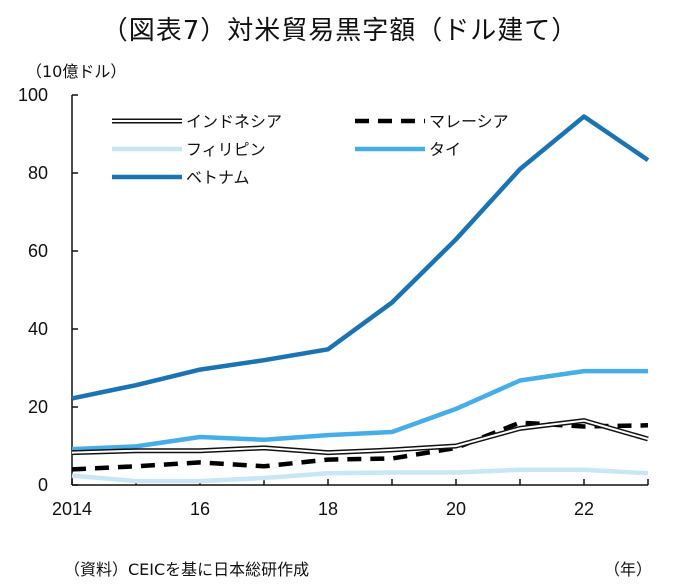  Describe the element at coordinates (43, 485) in the screenshot. I see `y-tick-label: 0` at that location.